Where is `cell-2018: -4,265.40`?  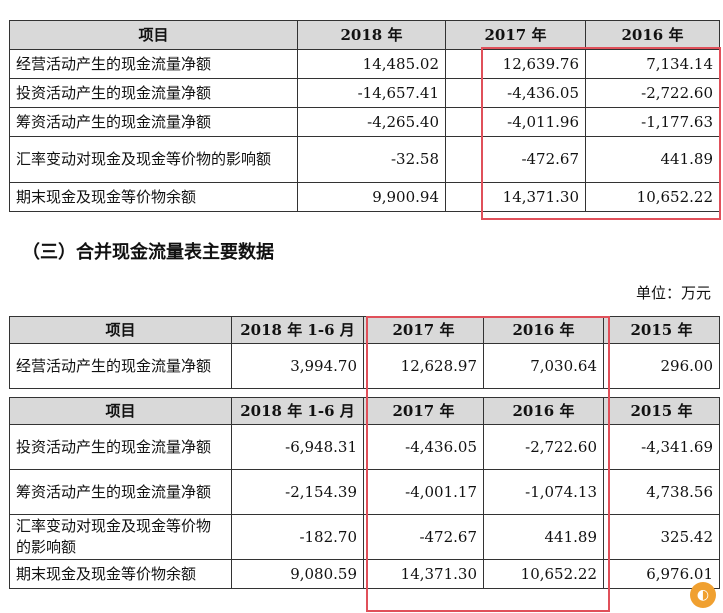
cell-2018: -4,265.40 is located at coordinates (371, 122).